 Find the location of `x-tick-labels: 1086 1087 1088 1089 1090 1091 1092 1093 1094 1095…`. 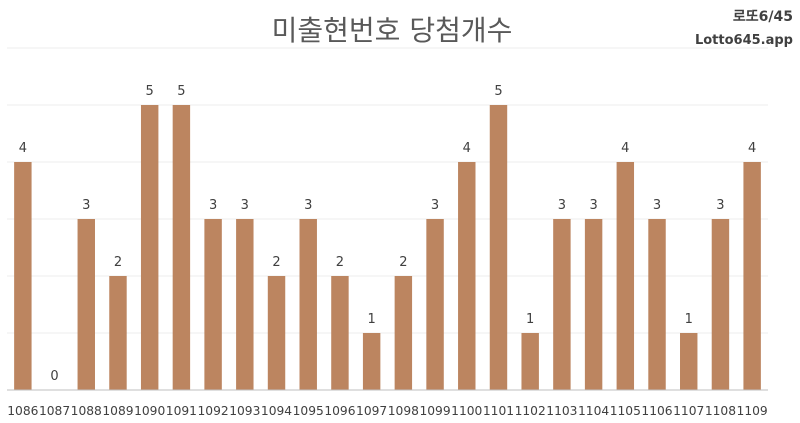

x-tick-labels: 1086 1087 1088 1089 1090 1091 1092 1093 1094 1095… is located at coordinates (387, 410).